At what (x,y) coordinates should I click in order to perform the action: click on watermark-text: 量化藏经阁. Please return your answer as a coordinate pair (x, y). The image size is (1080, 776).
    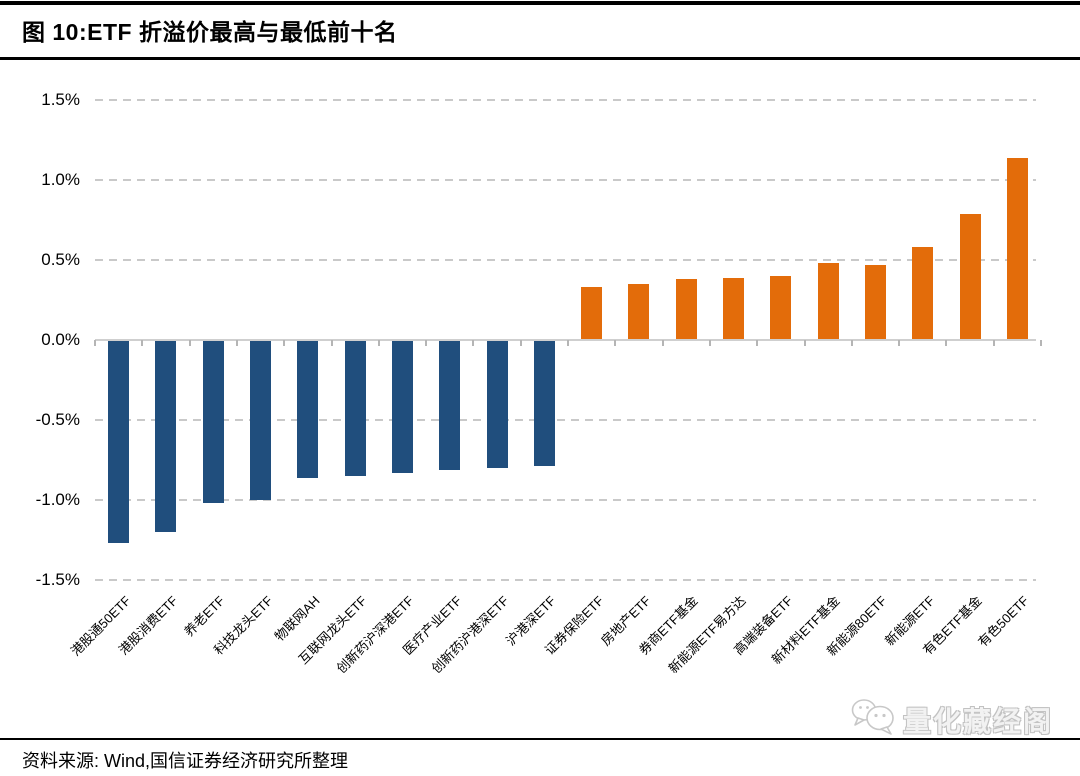
    Looking at the image, I should click on (978, 721).